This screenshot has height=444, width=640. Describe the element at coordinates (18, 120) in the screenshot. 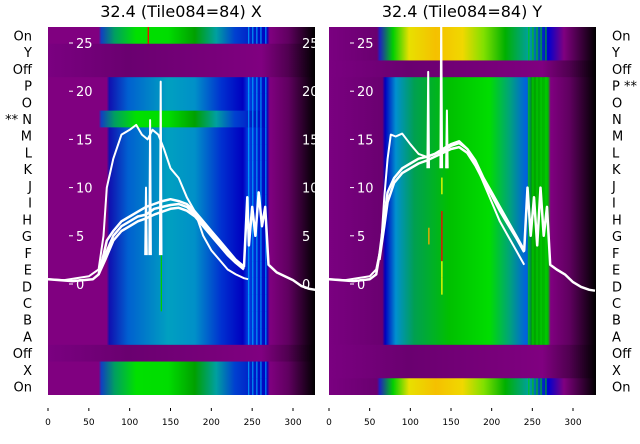

I see `row-label: ** N` at that location.